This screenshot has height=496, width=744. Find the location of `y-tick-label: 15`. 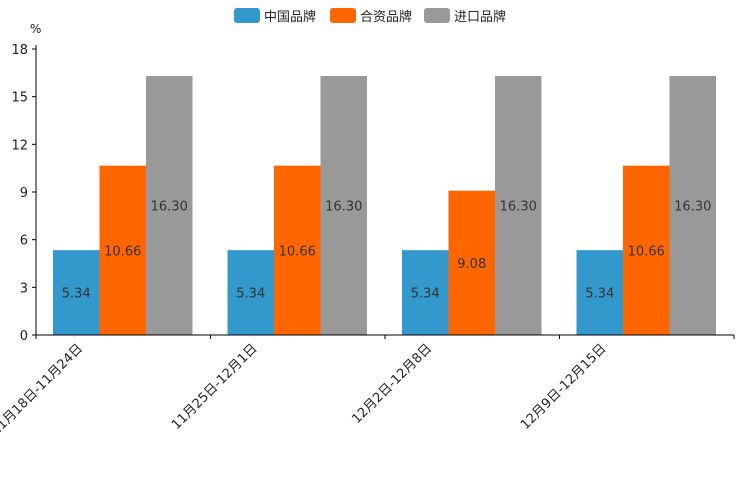

y-tick-label: 15 is located at coordinates (19, 98).